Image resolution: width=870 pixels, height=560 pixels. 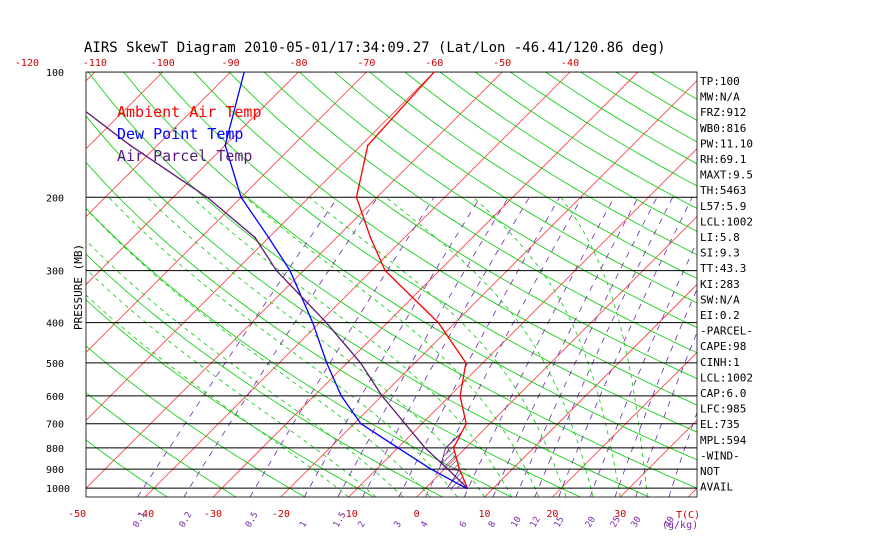 I want to click on temp-tick-top: -50, so click(x=502, y=63).